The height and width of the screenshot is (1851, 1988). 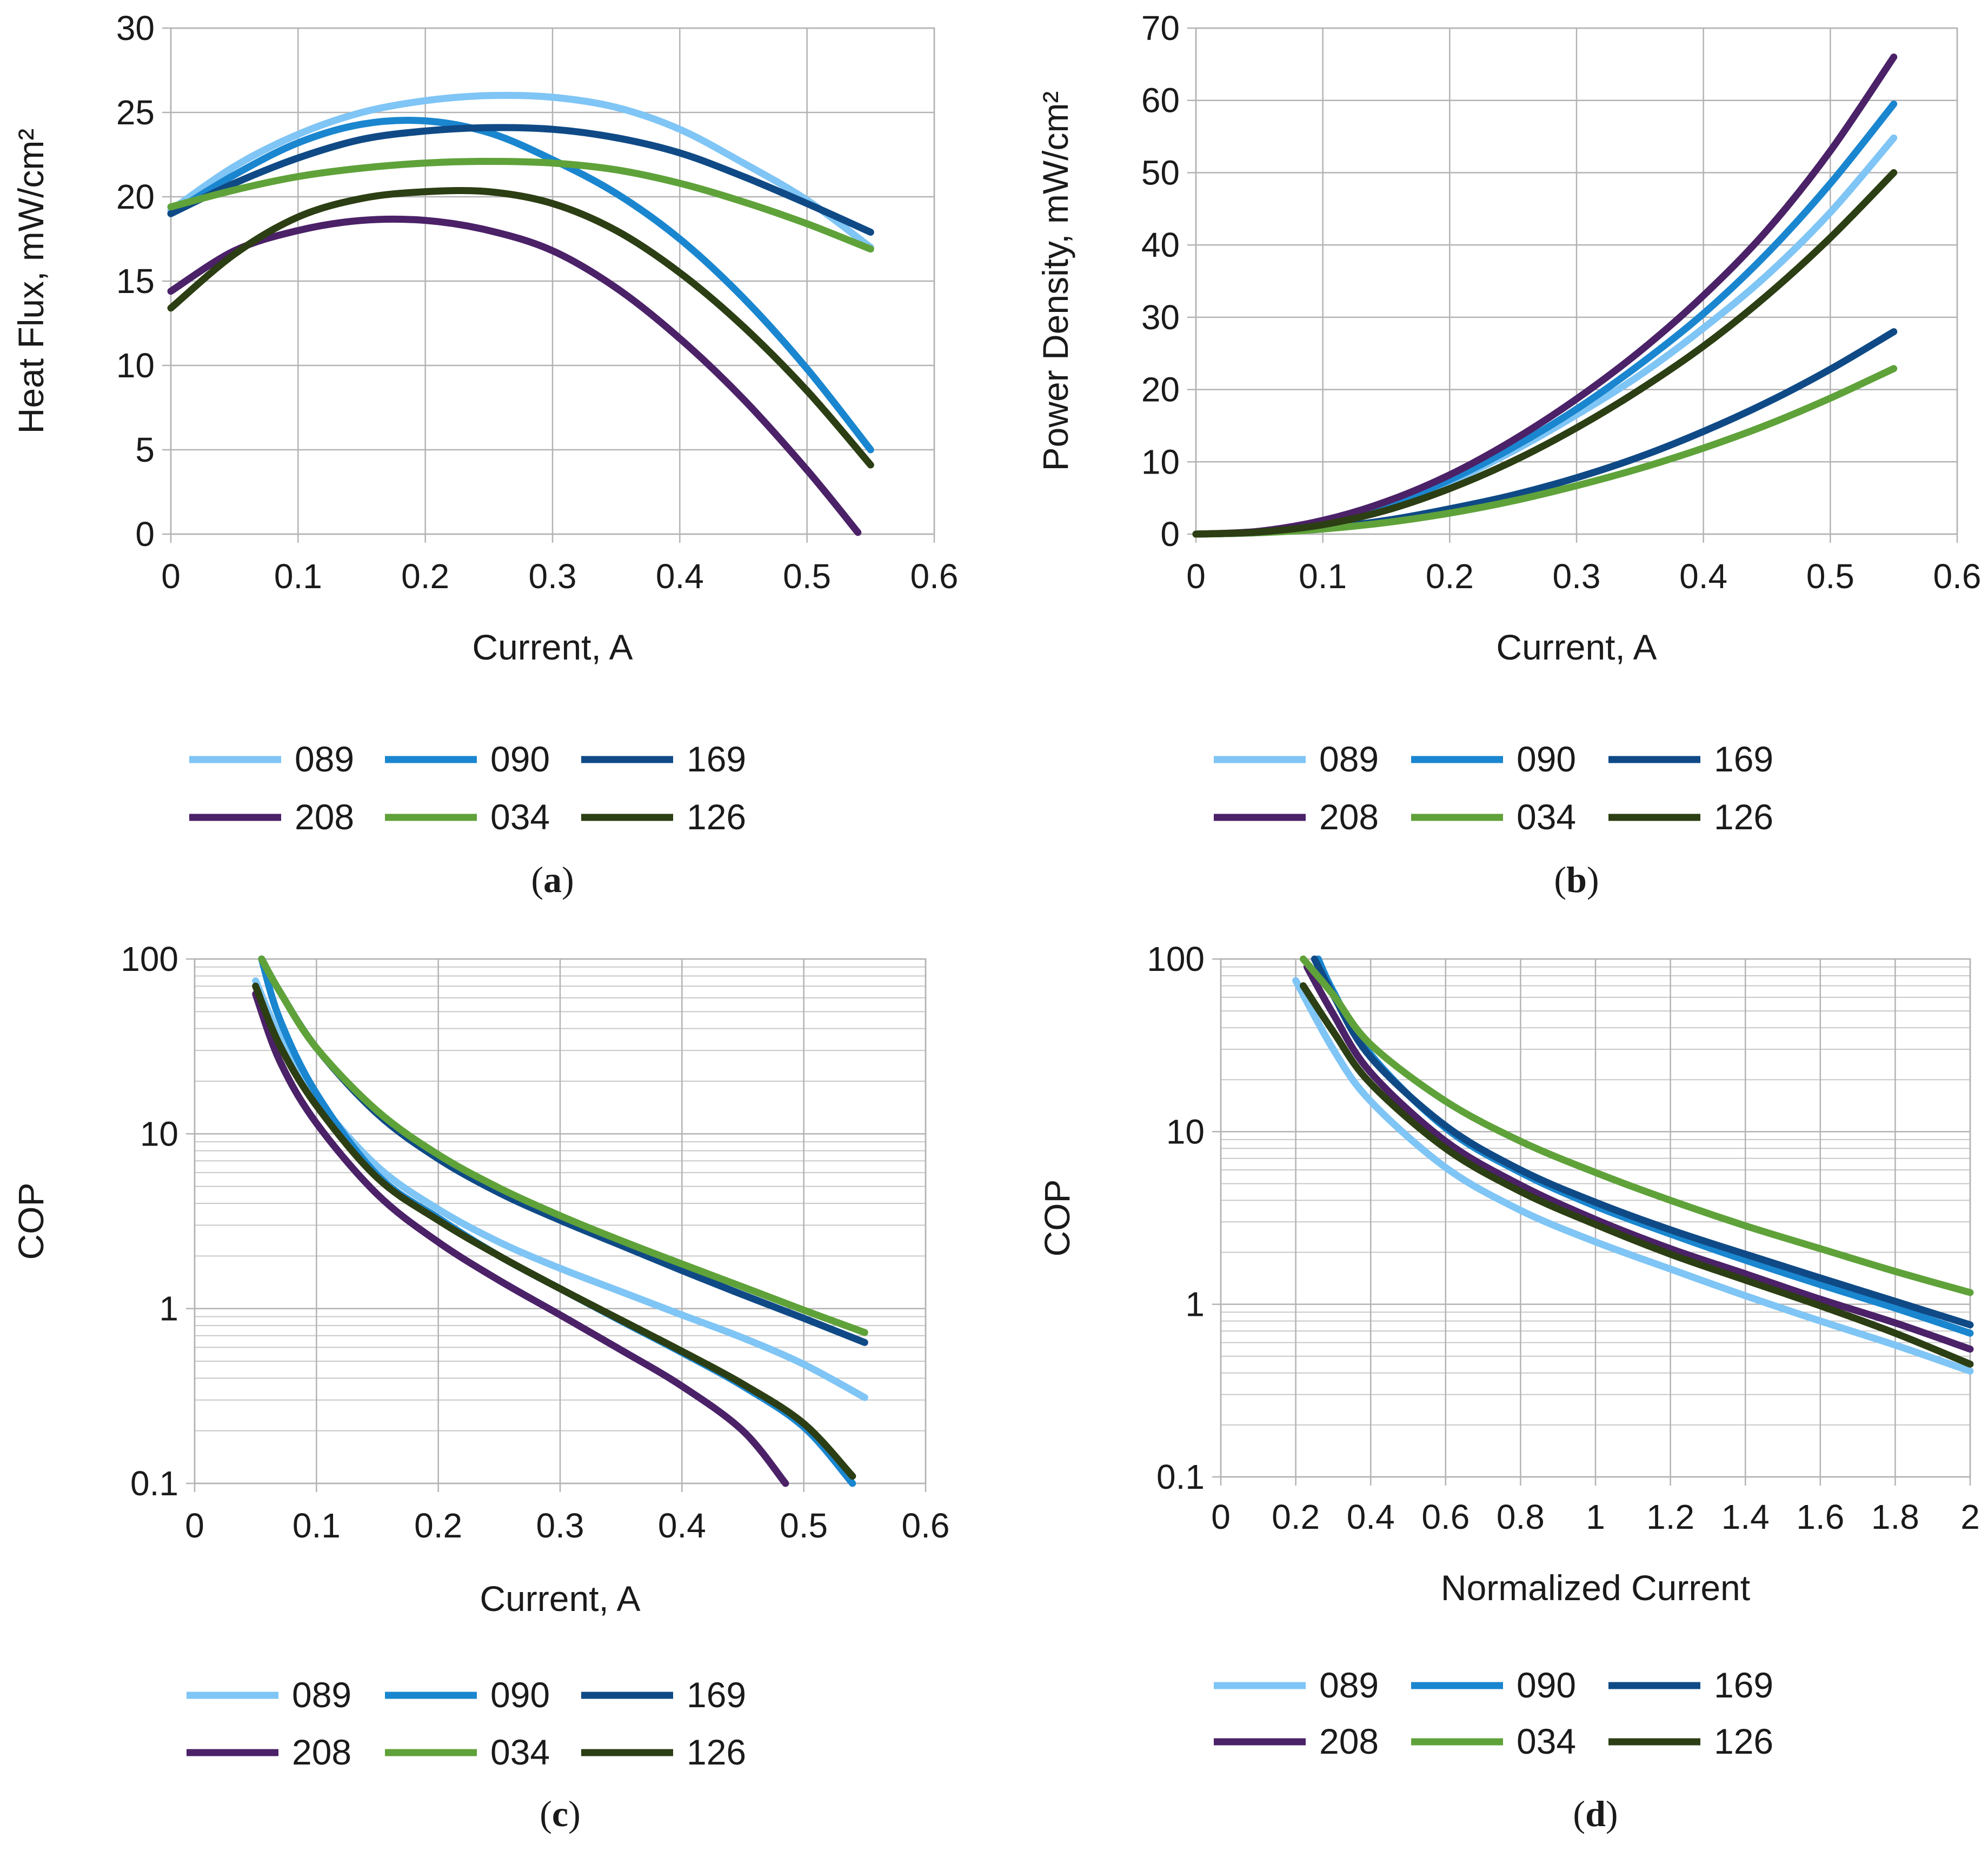 I want to click on y-axis-label: Power Density, mW/cm², so click(x=1055, y=281).